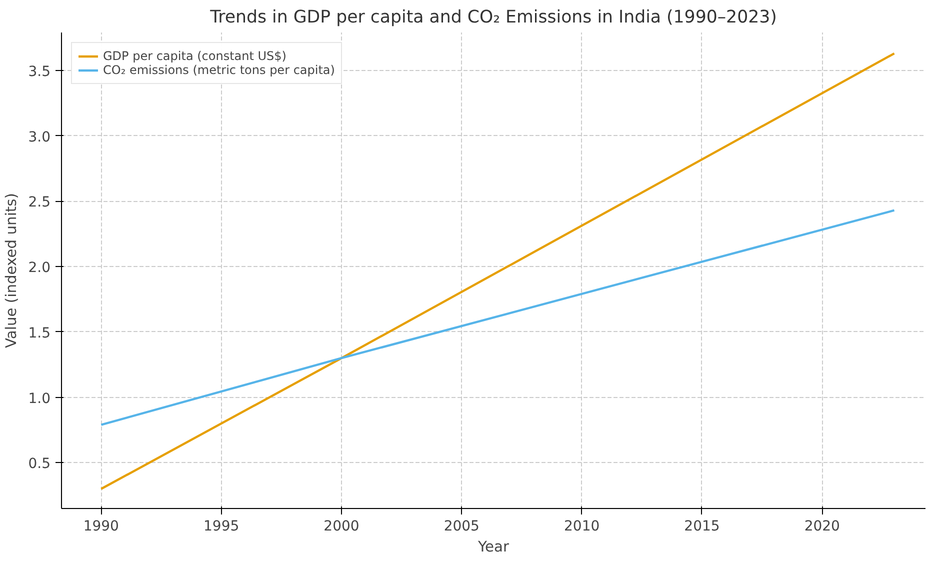 The image size is (934, 562). Describe the element at coordinates (39, 398) in the screenshot. I see `y-tick-label: 1.0` at that location.